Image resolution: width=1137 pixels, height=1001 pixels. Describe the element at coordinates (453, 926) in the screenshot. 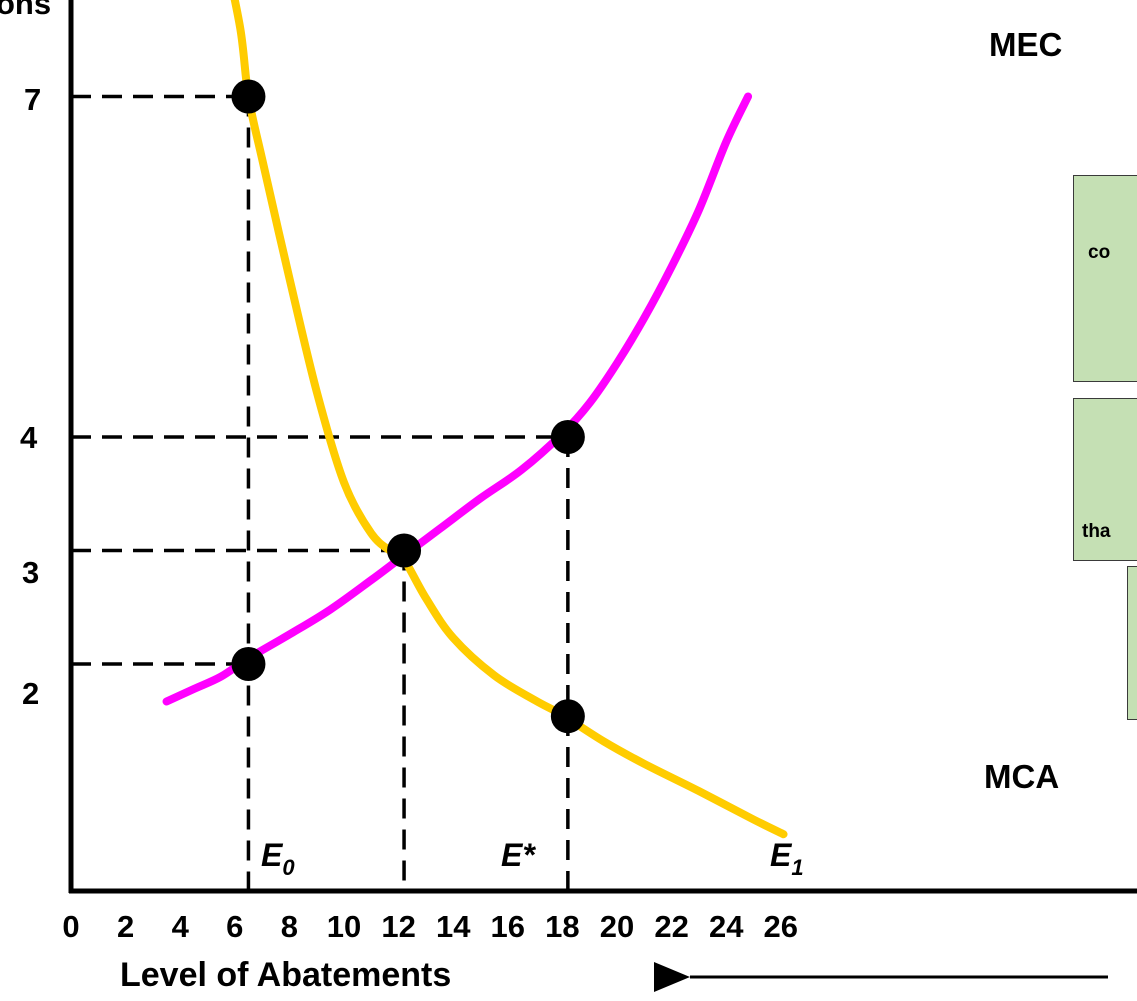

I see `x-tick-label: 14` at that location.